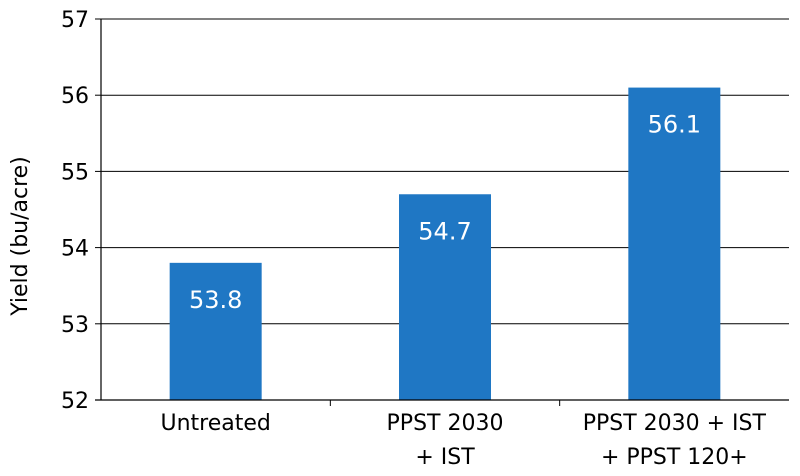 This screenshot has width=800, height=476. What do you see at coordinates (675, 423) in the screenshot?
I see `x-tick-label: PPST 2030 + IST` at bounding box center [675, 423].